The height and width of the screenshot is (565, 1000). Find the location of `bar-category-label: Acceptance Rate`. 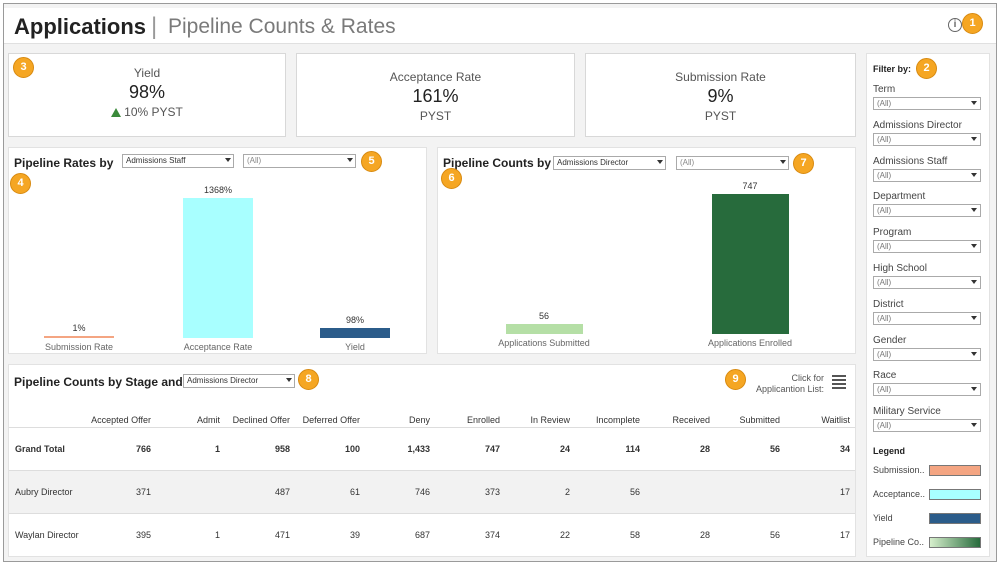

bar-category-label: Acceptance Rate is located at coordinates (218, 347).